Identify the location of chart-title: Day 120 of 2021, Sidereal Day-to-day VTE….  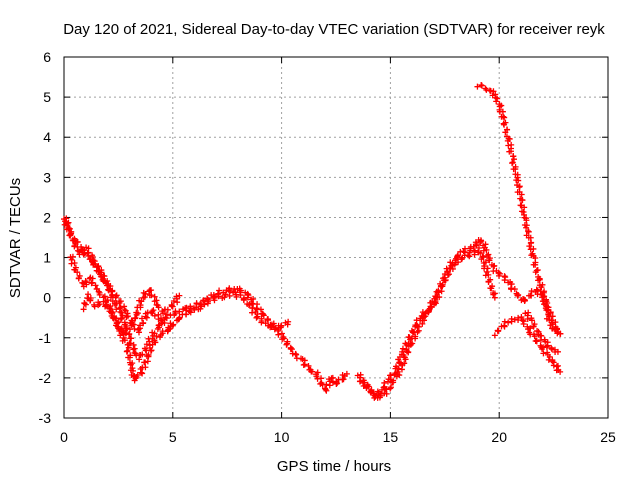
(334, 29).